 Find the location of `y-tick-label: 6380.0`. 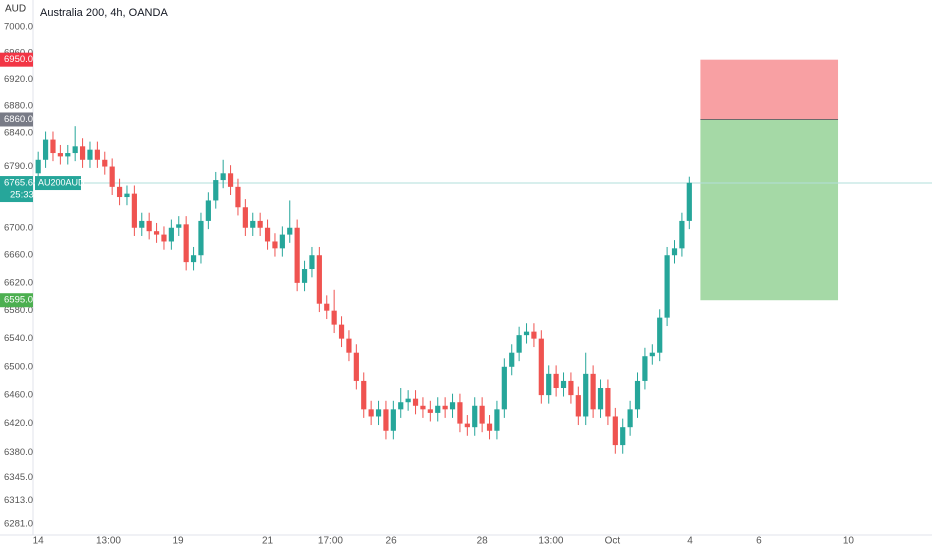

y-tick-label: 6380.0 is located at coordinates (18, 452).